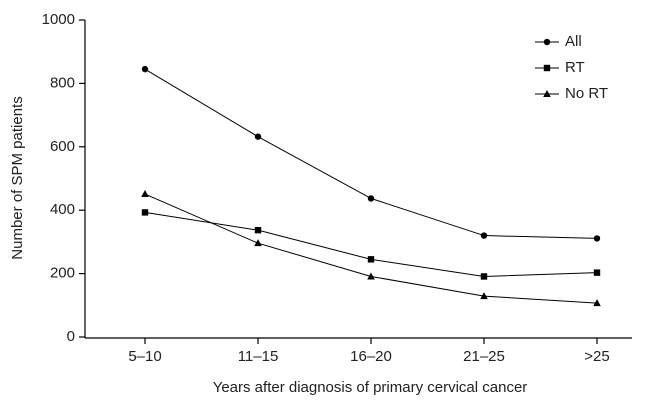 The width and height of the screenshot is (646, 405). I want to click on x-tick-label: 21–25, so click(484, 356).